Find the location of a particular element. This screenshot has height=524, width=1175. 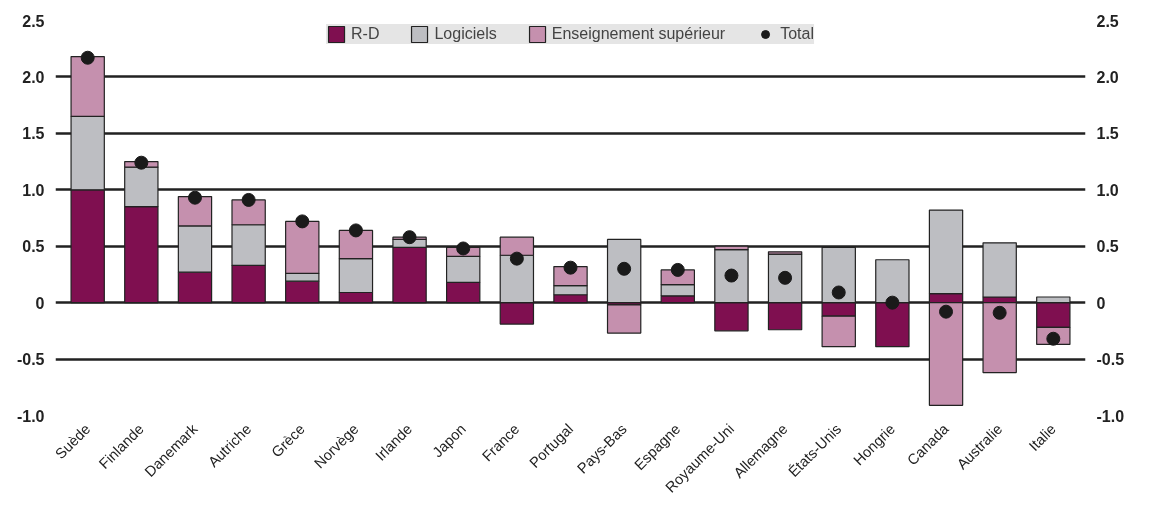

y2-tick-label: 0 is located at coordinates (1101, 303).